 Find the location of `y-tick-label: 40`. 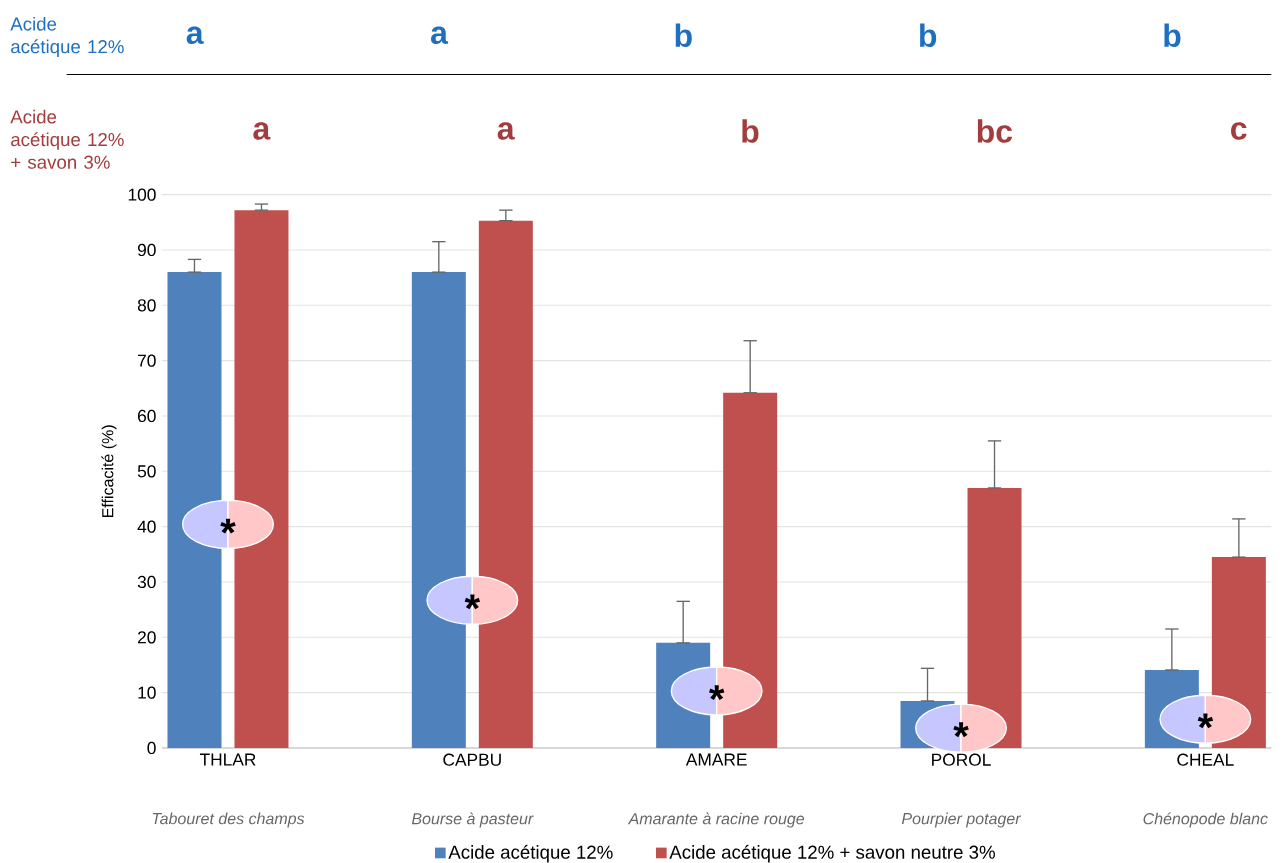

y-tick-label: 40 is located at coordinates (146, 526).